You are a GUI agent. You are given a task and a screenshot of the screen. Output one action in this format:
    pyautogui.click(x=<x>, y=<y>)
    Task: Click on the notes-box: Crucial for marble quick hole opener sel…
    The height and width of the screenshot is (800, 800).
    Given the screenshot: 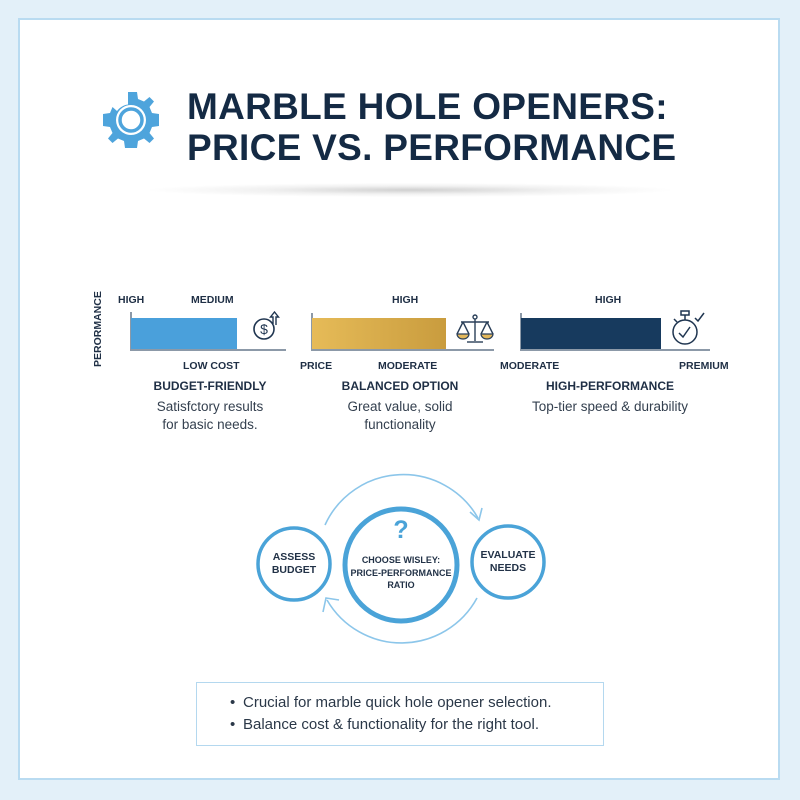 What is the action you would take?
    pyautogui.click(x=400, y=714)
    